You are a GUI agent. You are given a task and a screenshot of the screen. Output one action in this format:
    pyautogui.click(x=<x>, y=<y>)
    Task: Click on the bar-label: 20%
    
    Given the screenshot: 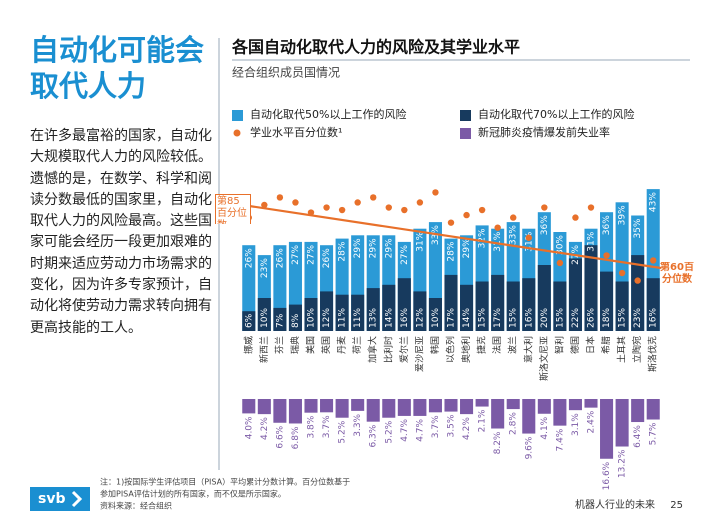 What is the action you would take?
    pyautogui.click(x=545, y=318)
    